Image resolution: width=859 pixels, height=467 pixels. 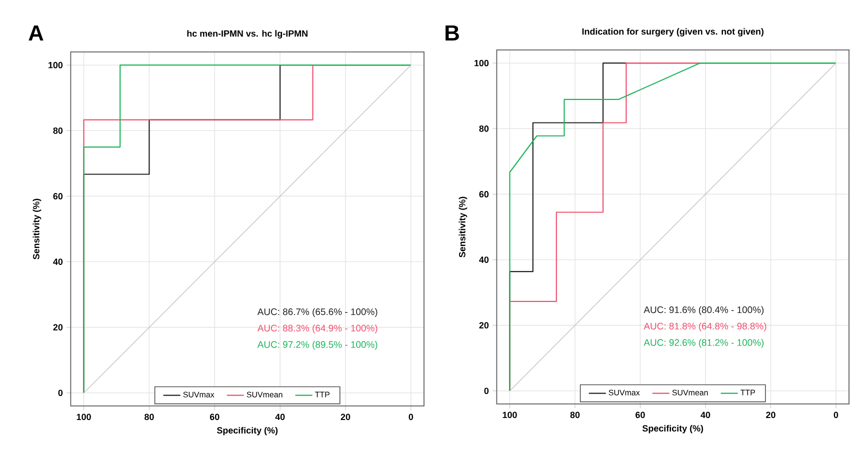 What do you see at coordinates (704, 310) in the screenshot?
I see `annotation: AUC: 91.6% (80.4% - 100%)` at bounding box center [704, 310].